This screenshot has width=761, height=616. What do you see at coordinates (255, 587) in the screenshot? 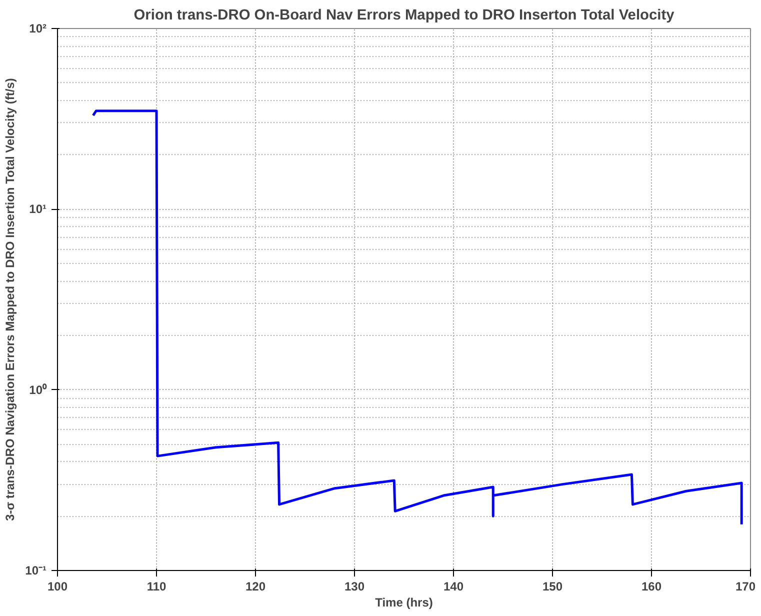
I see `x-tick-label: 120` at bounding box center [255, 587].